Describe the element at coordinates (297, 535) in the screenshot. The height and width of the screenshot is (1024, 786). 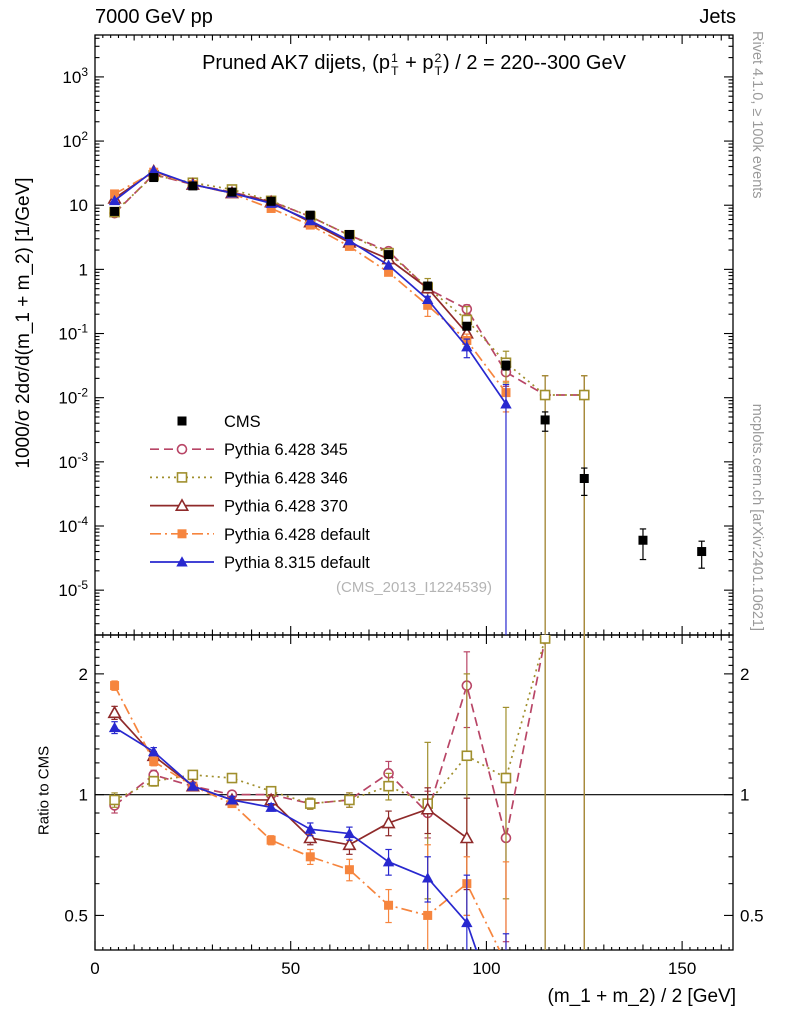
I see `svg-text: Pythia 6.428 default` at that location.